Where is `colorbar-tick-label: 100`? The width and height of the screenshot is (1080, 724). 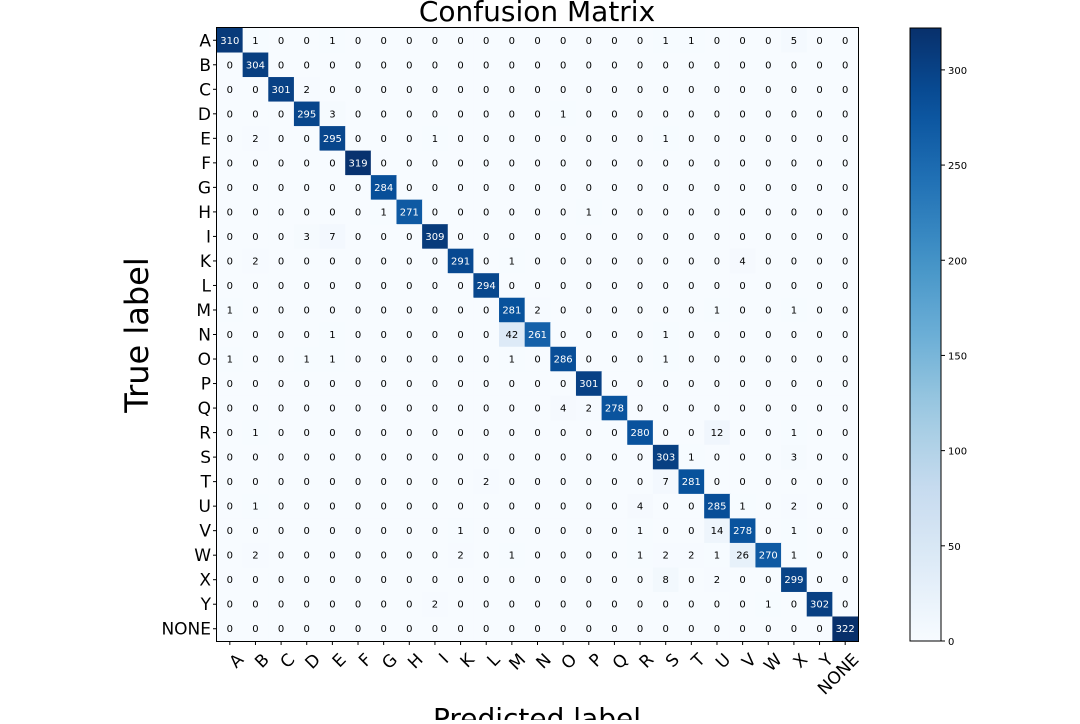 colorbar-tick-label: 100 is located at coordinates (957, 452).